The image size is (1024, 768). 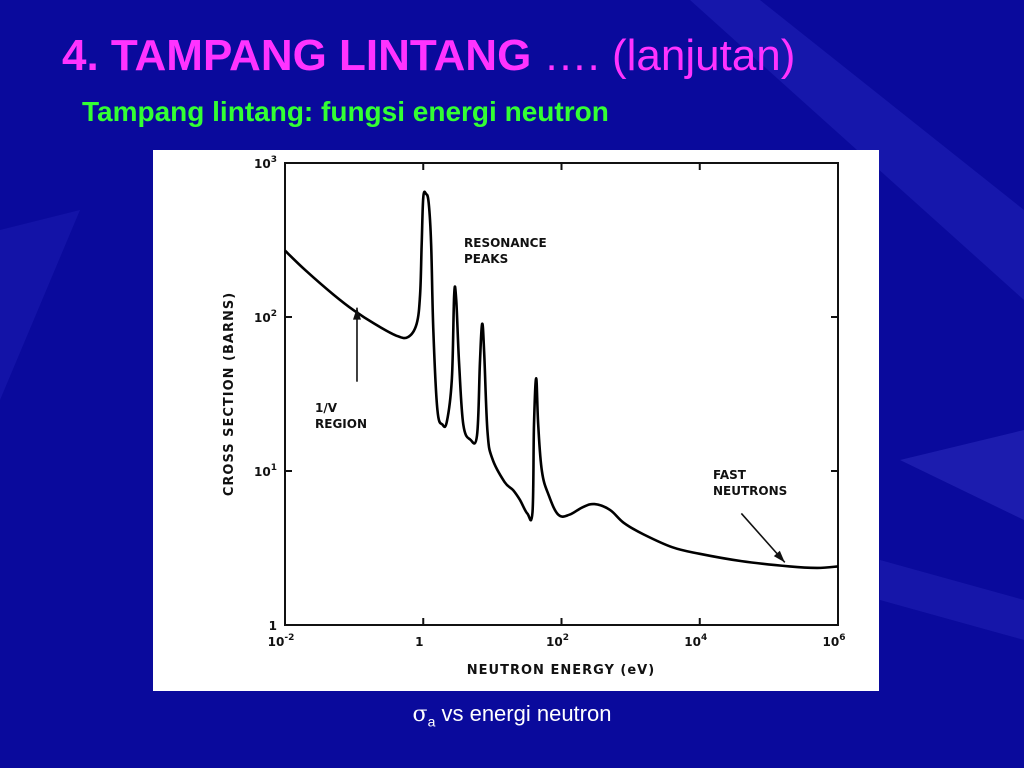 I want to click on y-tick-label-exp: 3, so click(x=274, y=160).